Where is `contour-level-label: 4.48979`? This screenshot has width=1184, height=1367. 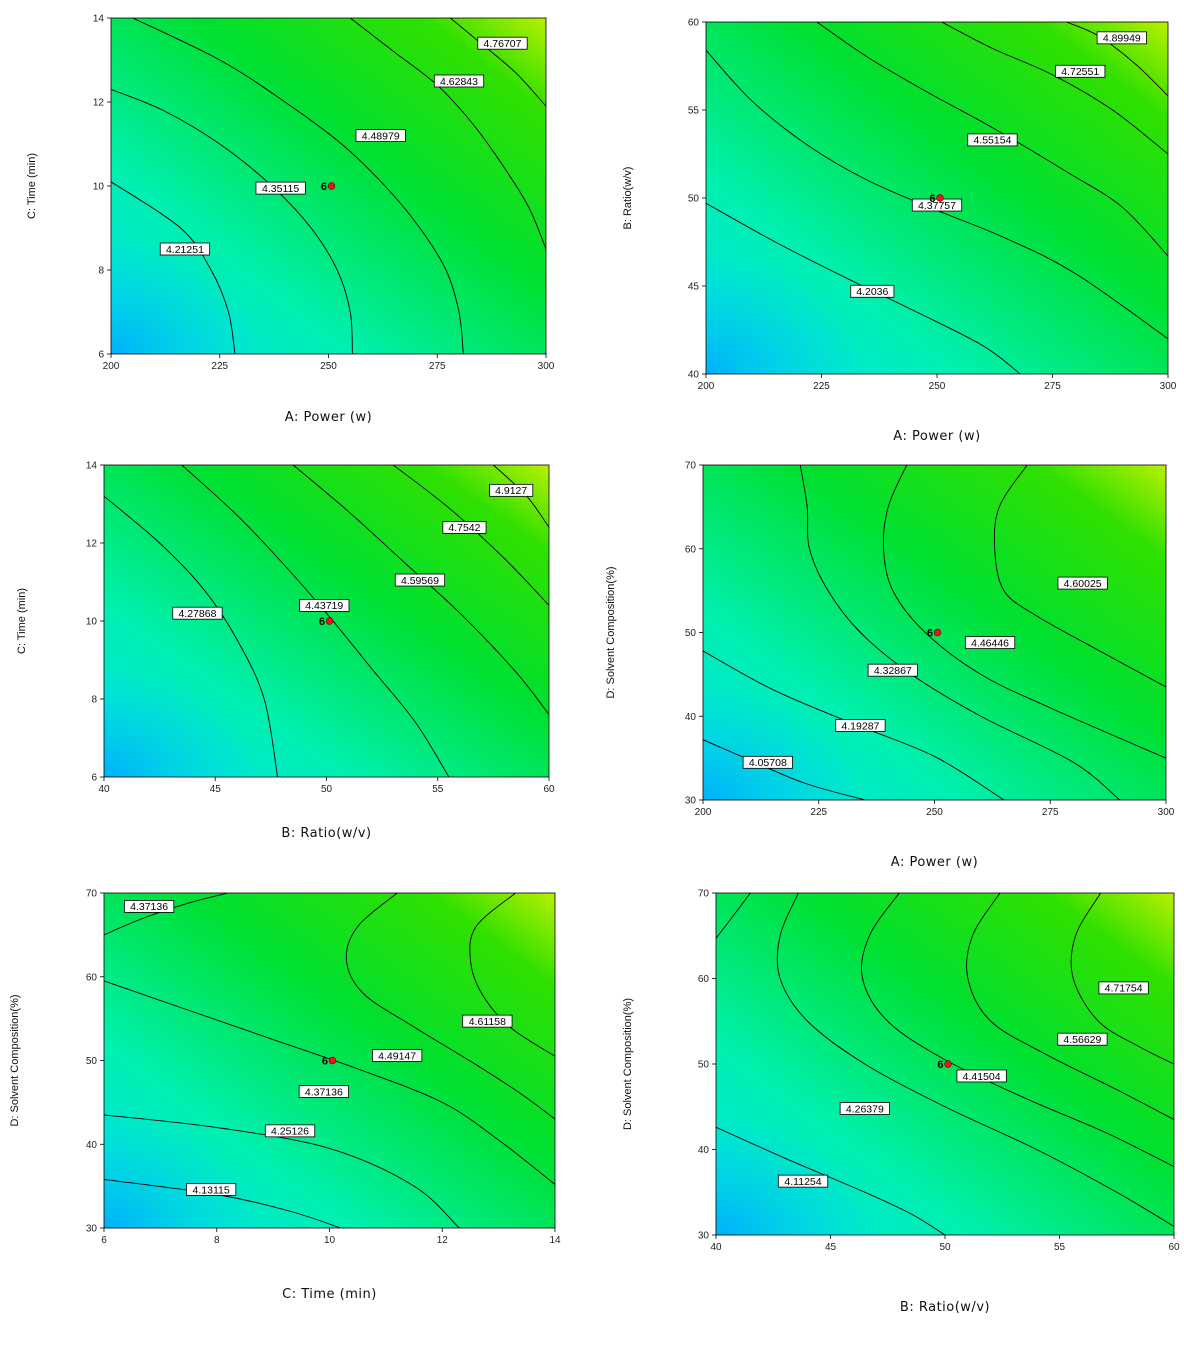 contour-level-label: 4.48979 is located at coordinates (380, 135).